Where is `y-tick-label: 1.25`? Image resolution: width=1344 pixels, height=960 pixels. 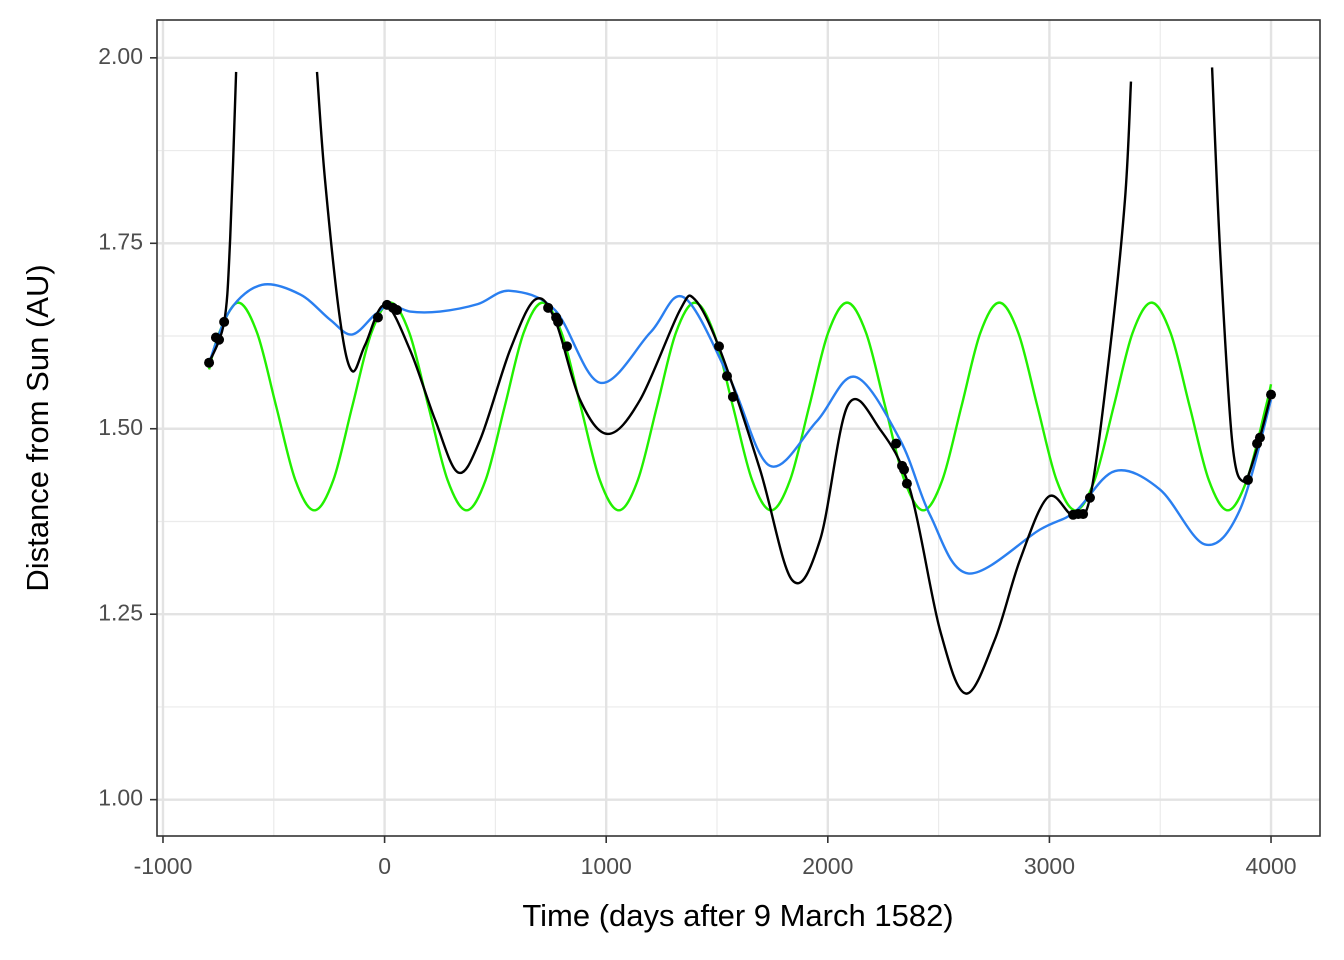
y-tick-label: 1.25 is located at coordinates (120, 612).